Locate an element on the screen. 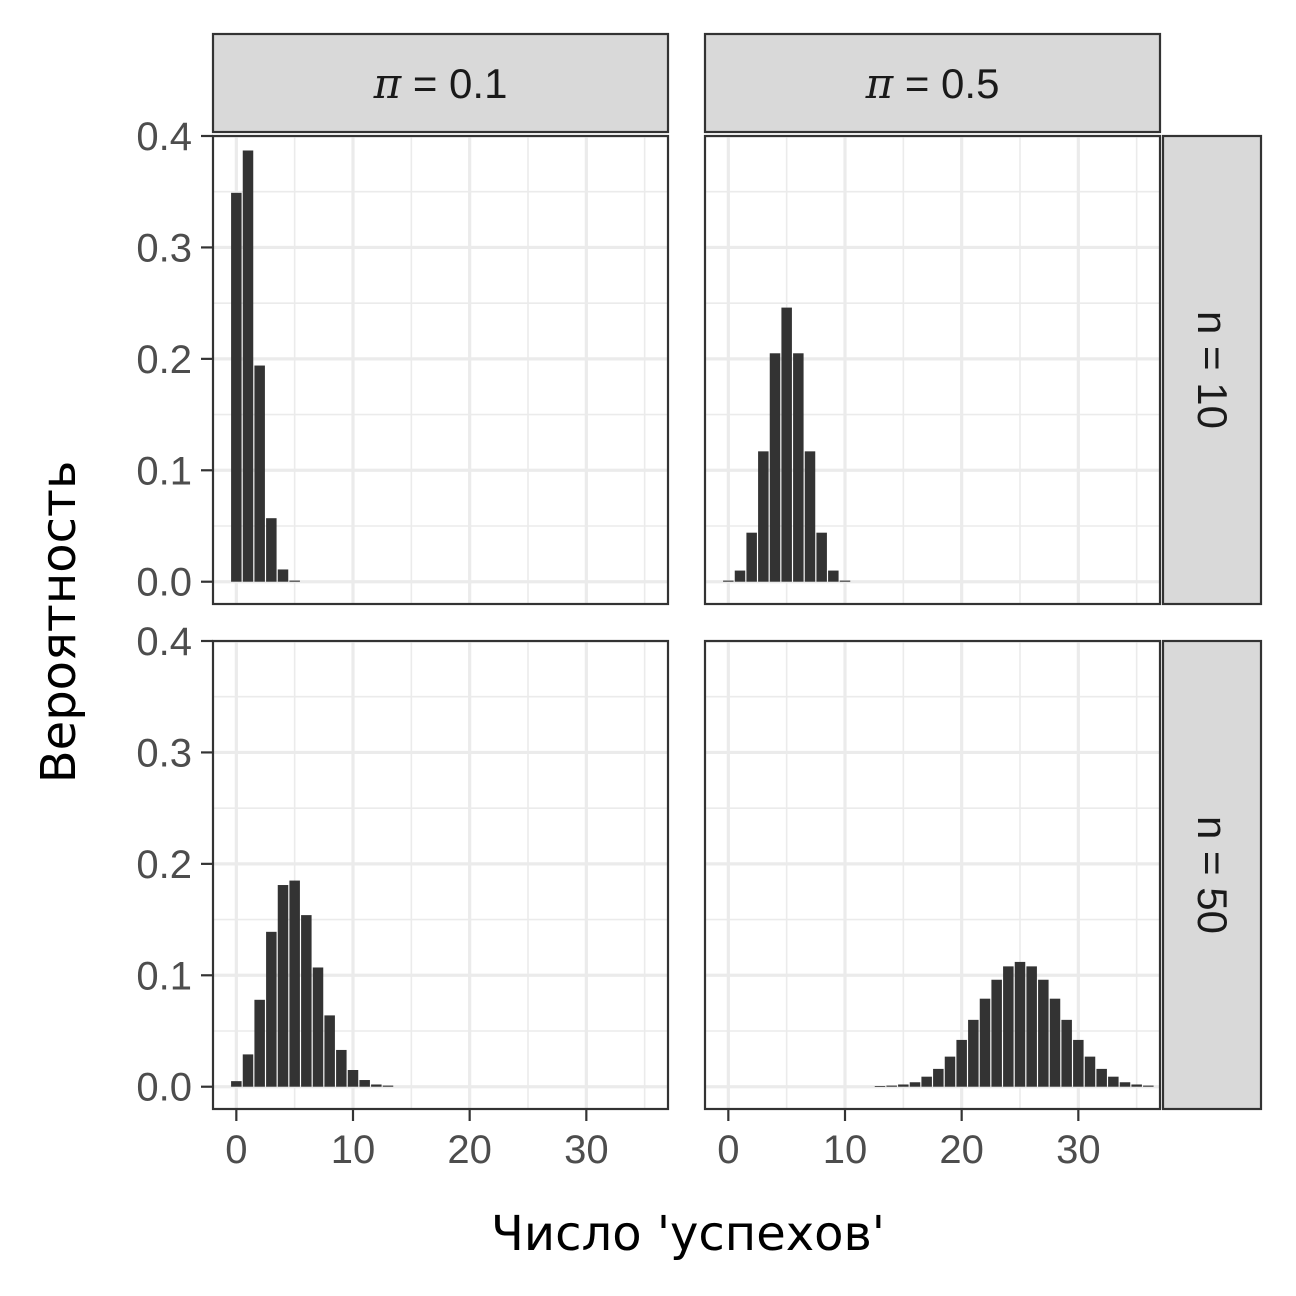 Image resolution: width=1296 pixels, height=1296 pixels. panel-r0-c0 is located at coordinates (440, 370).